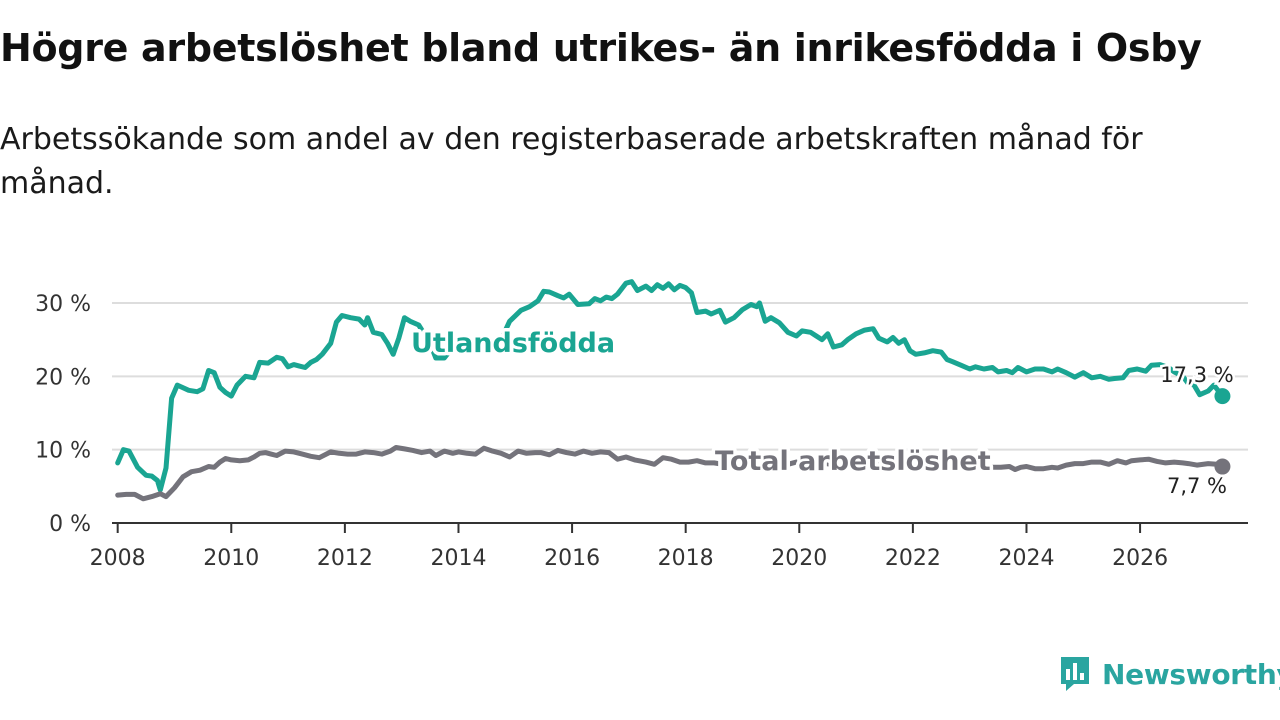 The width and height of the screenshot is (1280, 720). What do you see at coordinates (231, 558) in the screenshot?
I see `x-tick-label: 2010` at bounding box center [231, 558].